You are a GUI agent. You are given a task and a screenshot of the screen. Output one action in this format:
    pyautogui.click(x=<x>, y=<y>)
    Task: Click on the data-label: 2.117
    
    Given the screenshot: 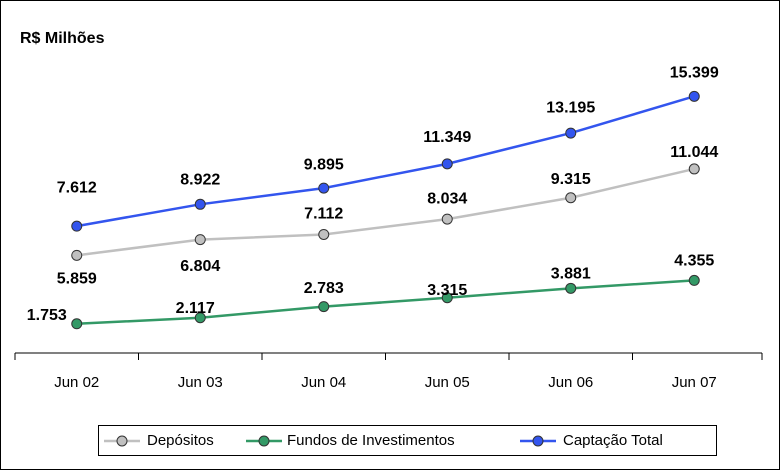 What is the action you would take?
    pyautogui.click(x=195, y=308)
    